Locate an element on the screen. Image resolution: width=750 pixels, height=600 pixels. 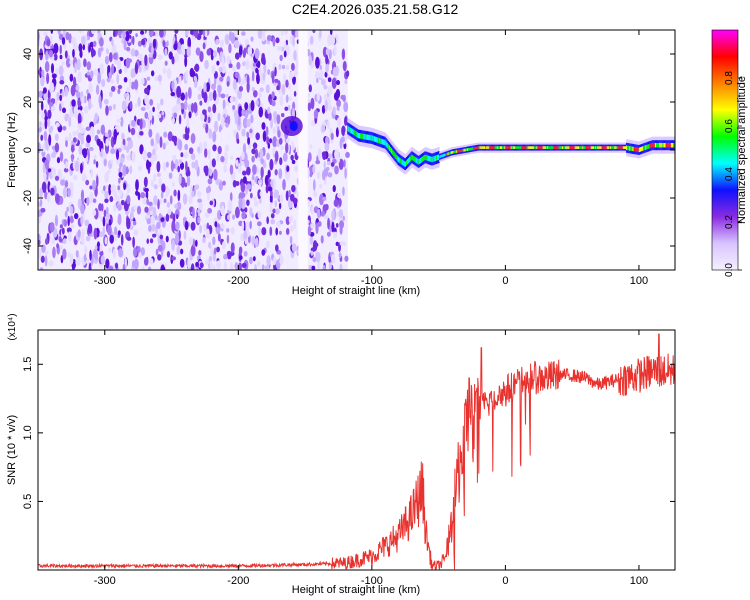
snr-x-tick-label: -200 is located at coordinates (238, 581).